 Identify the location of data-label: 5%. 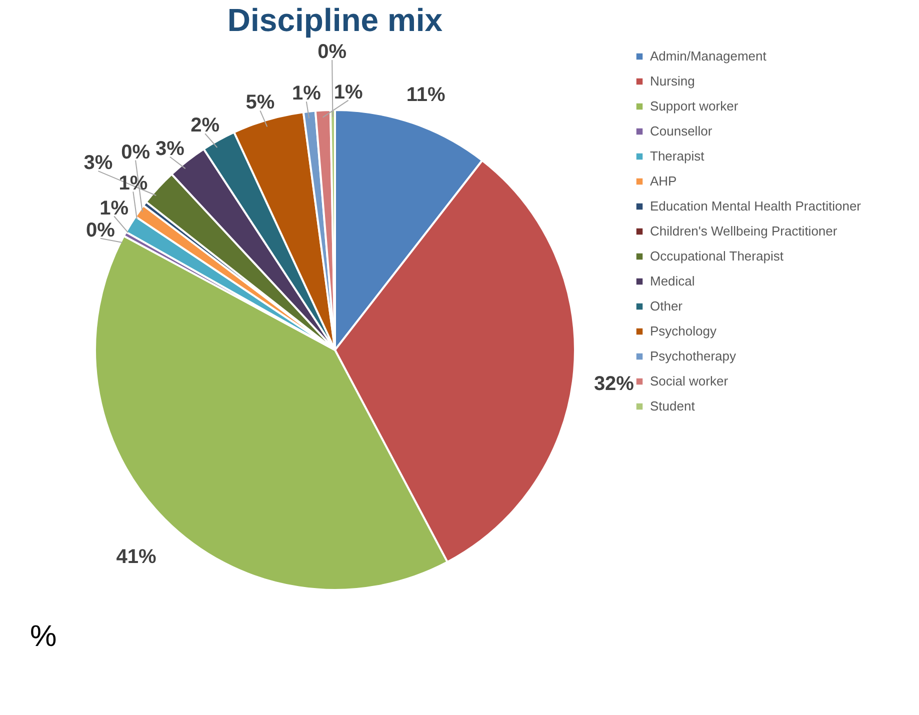
(260, 103).